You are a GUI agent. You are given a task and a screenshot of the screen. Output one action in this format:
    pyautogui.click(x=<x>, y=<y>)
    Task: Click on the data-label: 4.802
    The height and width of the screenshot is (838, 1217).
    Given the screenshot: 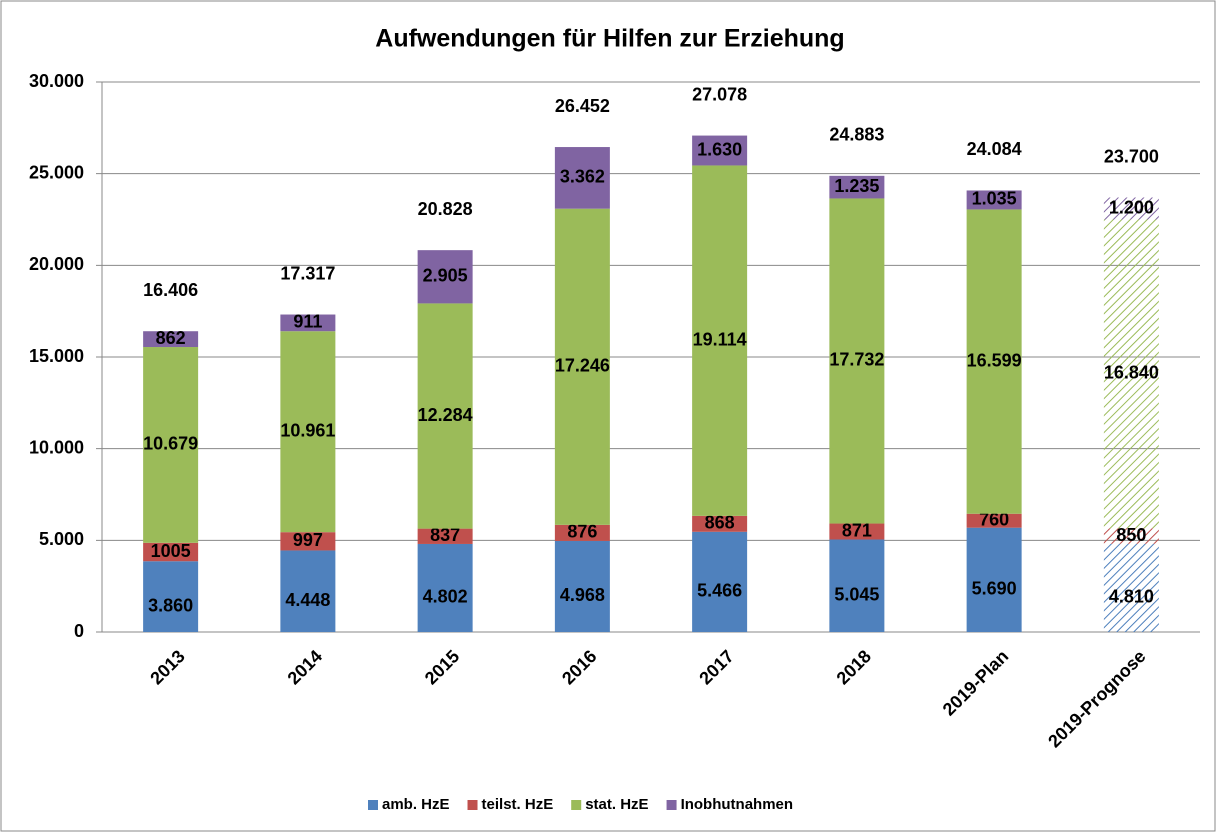 What is the action you would take?
    pyautogui.click(x=445, y=597)
    